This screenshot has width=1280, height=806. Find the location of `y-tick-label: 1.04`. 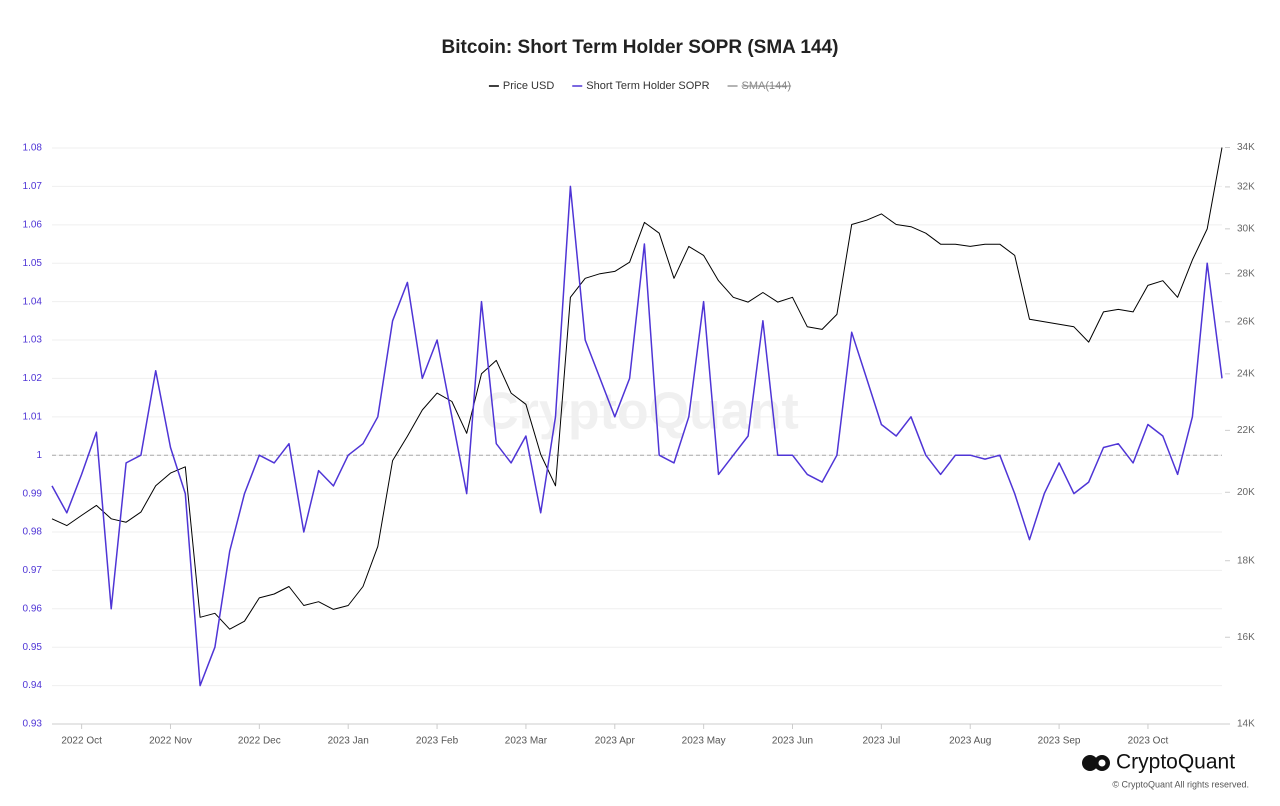

y-tick-label: 1.04 is located at coordinates (33, 301).